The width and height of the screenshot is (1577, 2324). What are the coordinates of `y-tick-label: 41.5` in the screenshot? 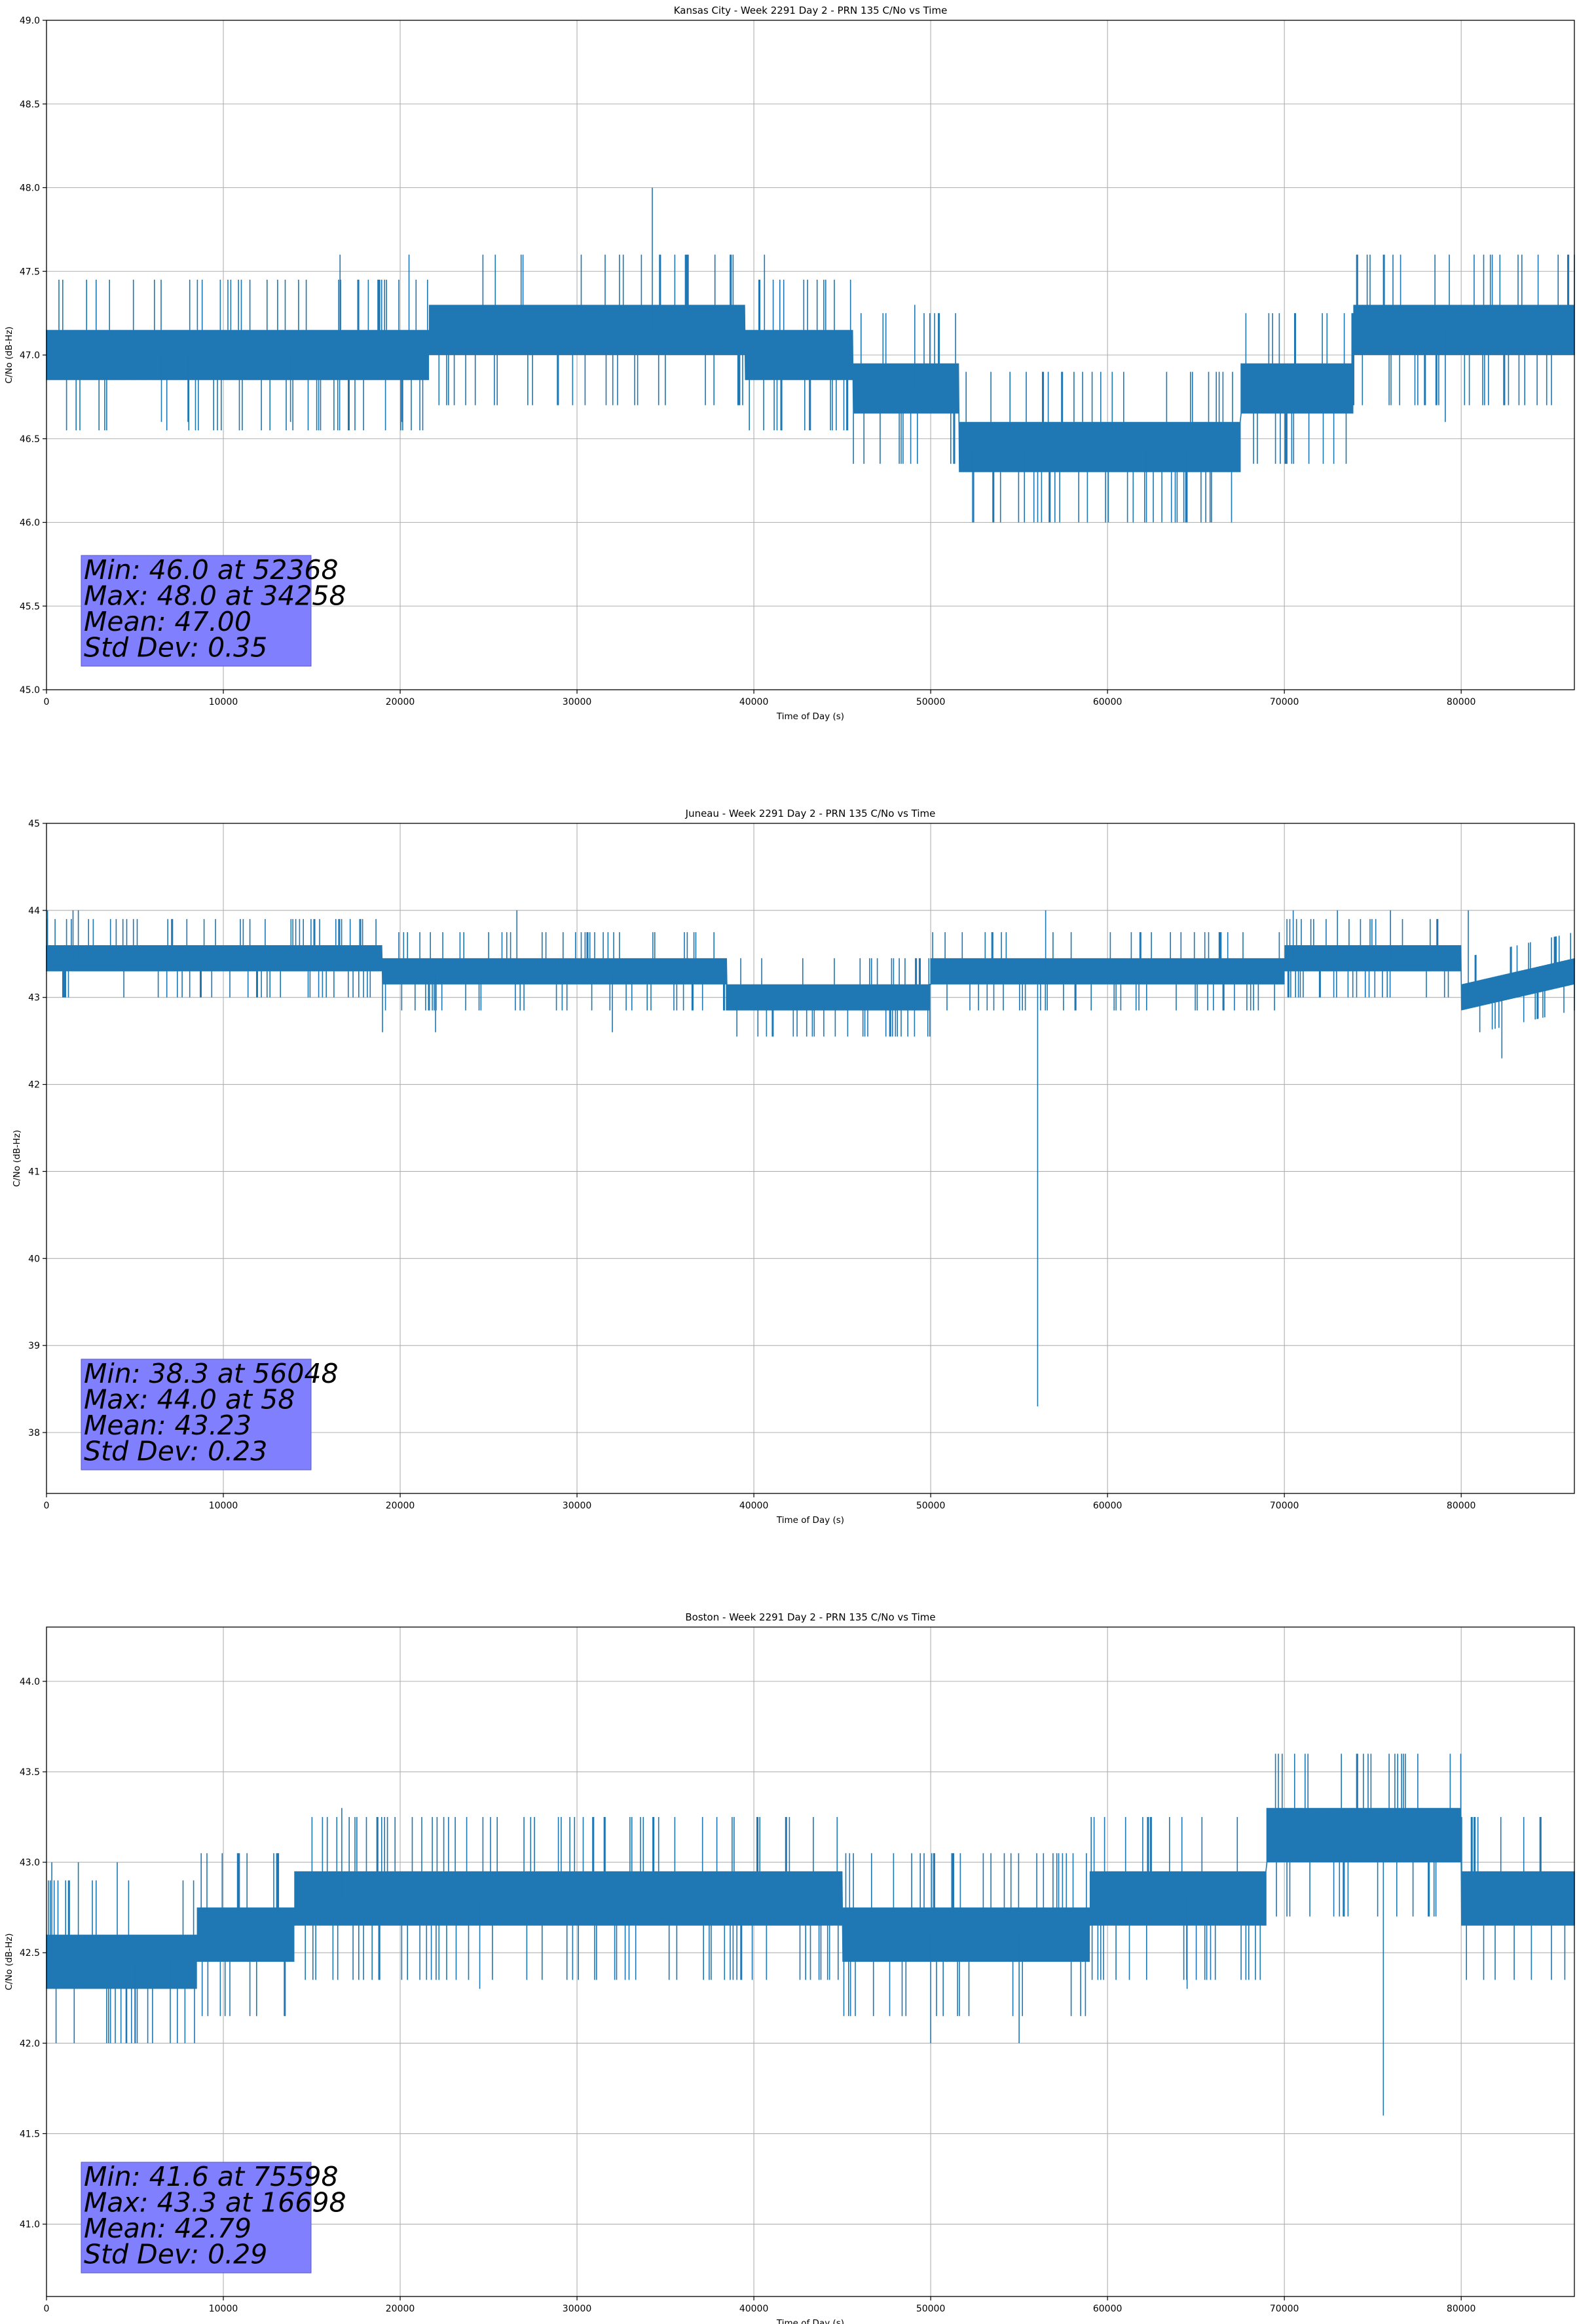 It's located at (30, 2134).